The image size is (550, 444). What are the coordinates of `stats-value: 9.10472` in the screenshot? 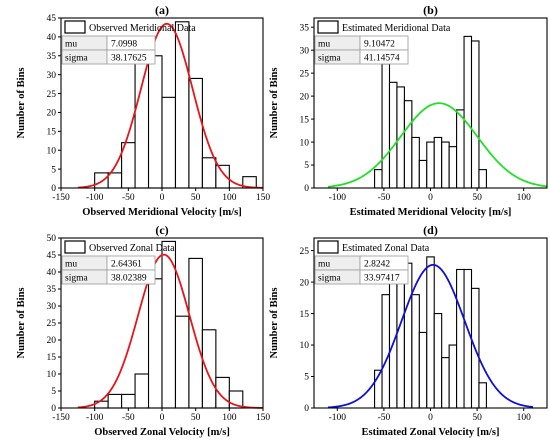 It's located at (379, 45).